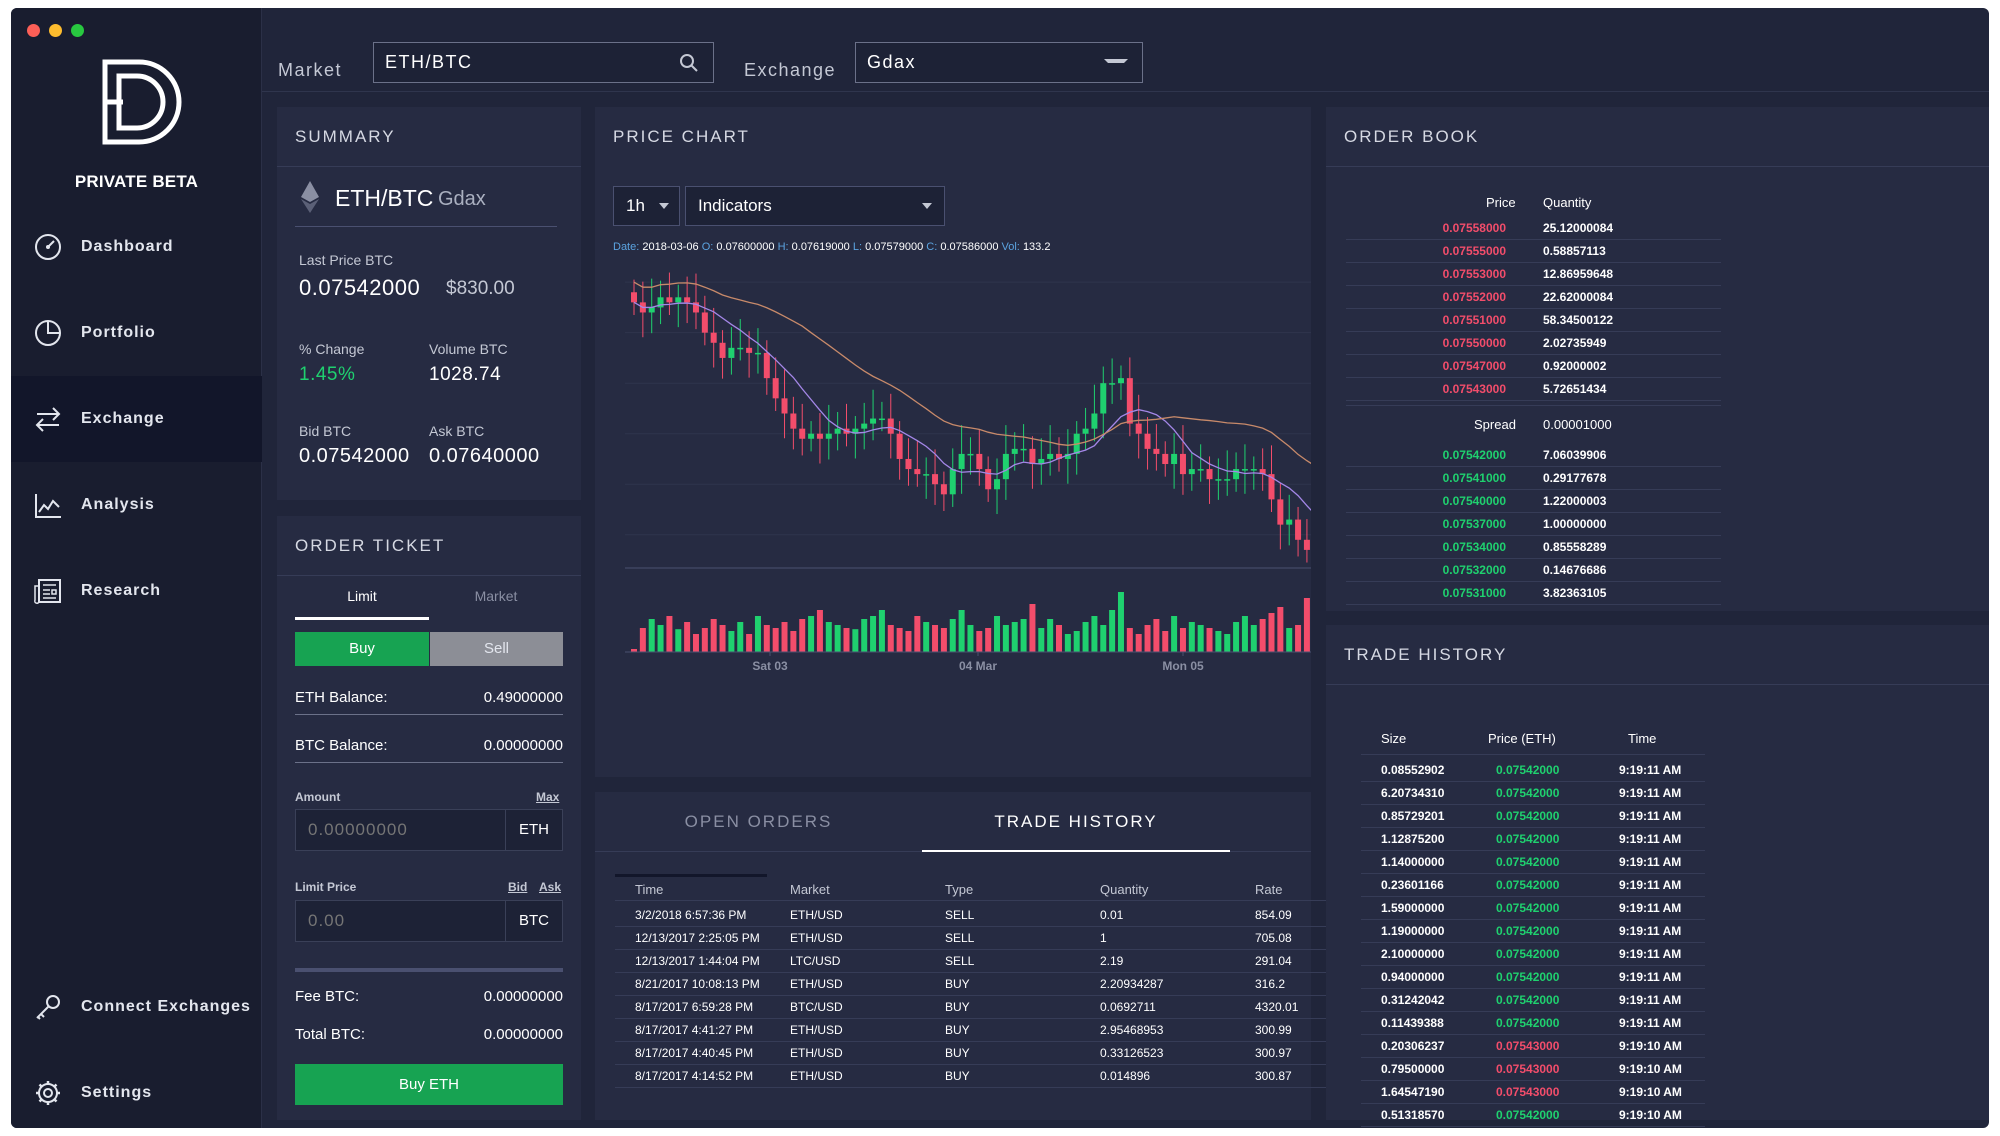 Image resolution: width=2000 pixels, height=1136 pixels. Describe the element at coordinates (1533, 455) in the screenshot. I see `order-book-bid-row: 0.07542000 7.06039906` at that location.